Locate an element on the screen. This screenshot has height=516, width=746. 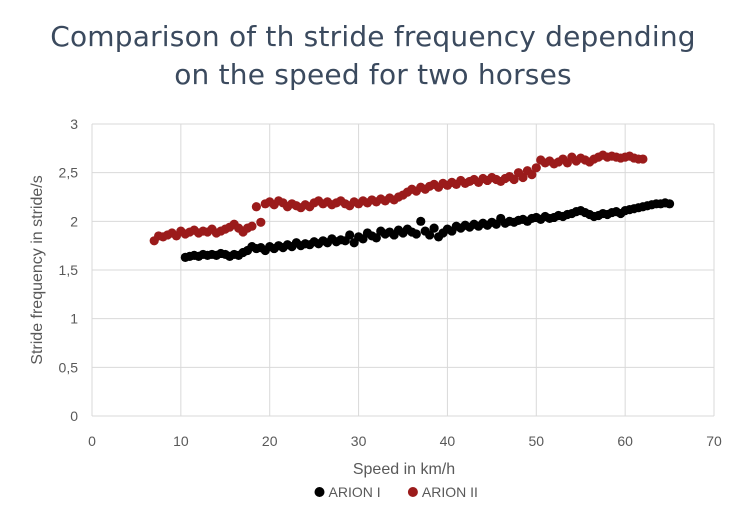
series-arion-ii is located at coordinates (398, 198).